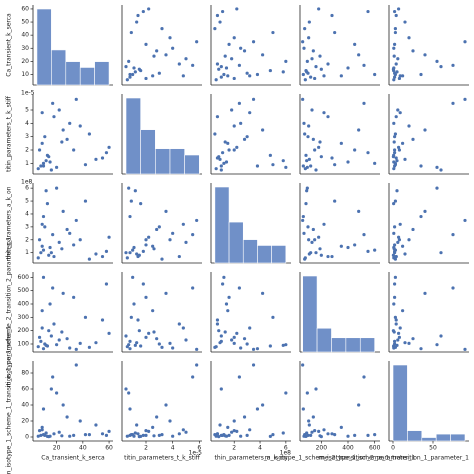  Describe the element at coordinates (199, 448) in the screenshot. I see `x-tick-label: 6` at that location.